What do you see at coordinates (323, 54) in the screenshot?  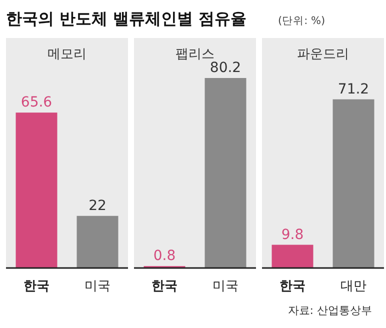 I see `chart-title: 파운드리` at bounding box center [323, 54].